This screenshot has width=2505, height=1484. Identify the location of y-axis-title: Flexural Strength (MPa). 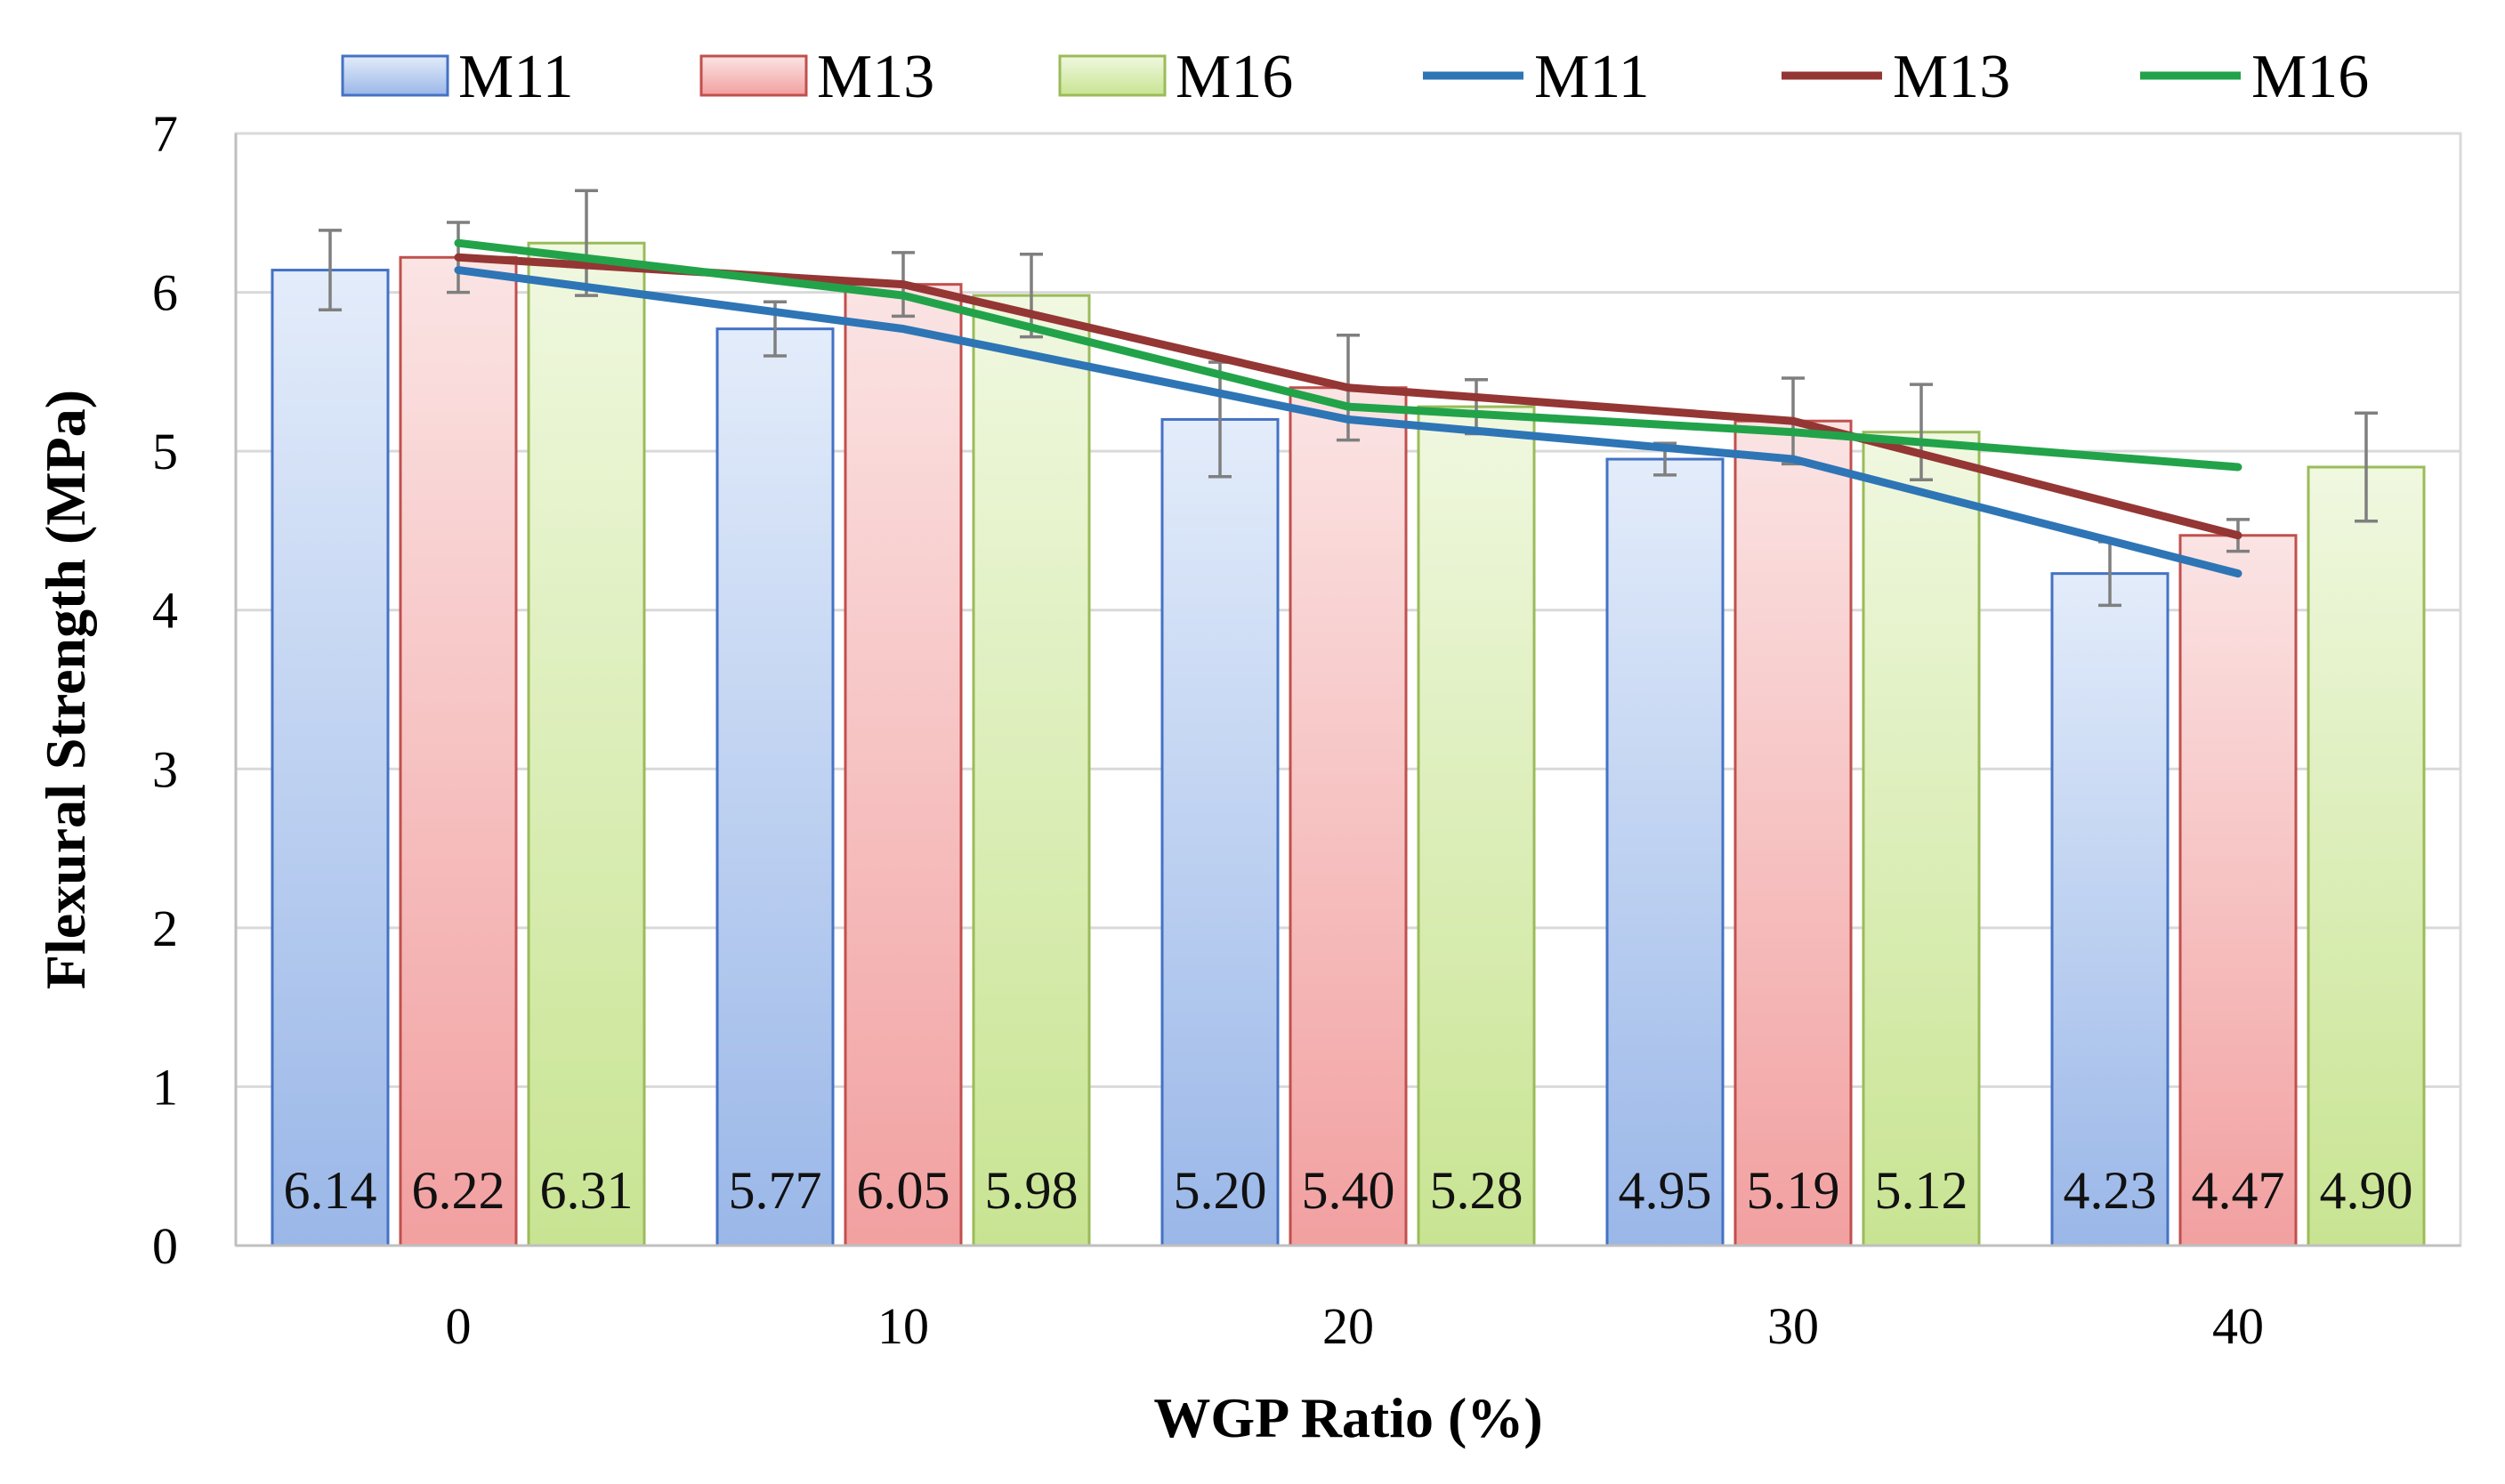
(65, 689).